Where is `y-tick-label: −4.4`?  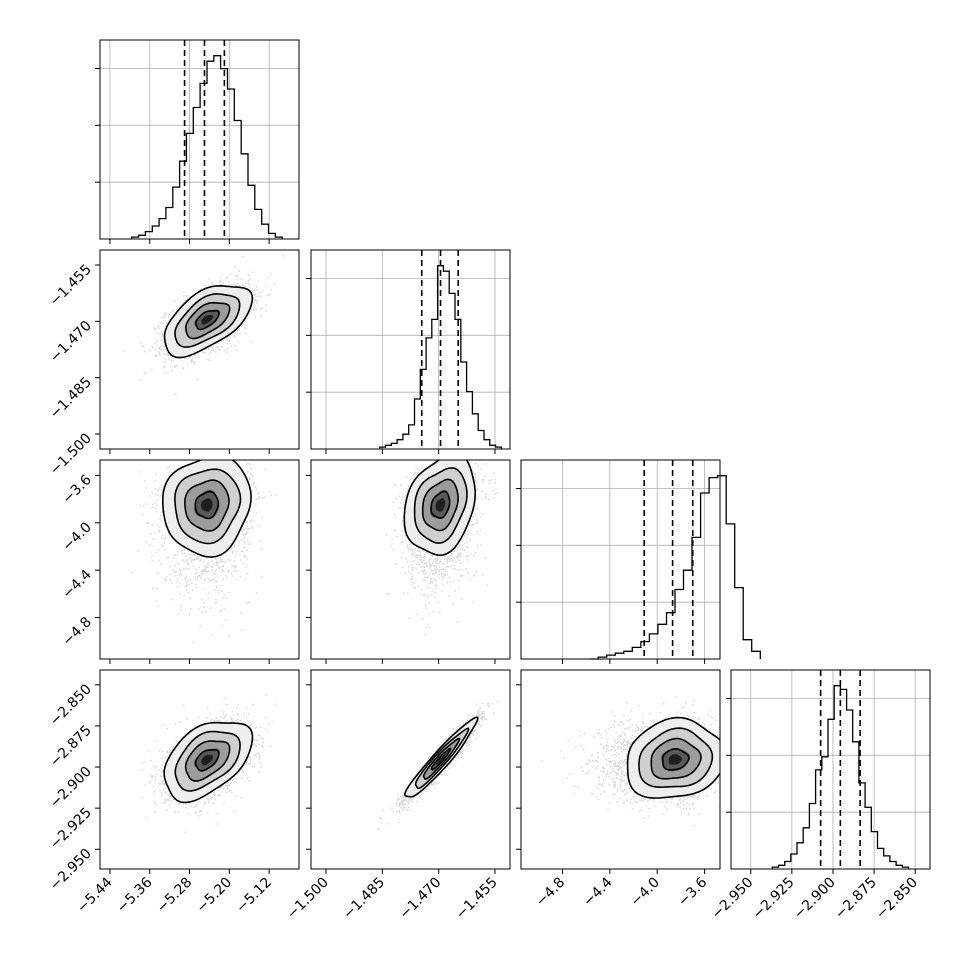
y-tick-label: −4.4 is located at coordinates (76, 584).